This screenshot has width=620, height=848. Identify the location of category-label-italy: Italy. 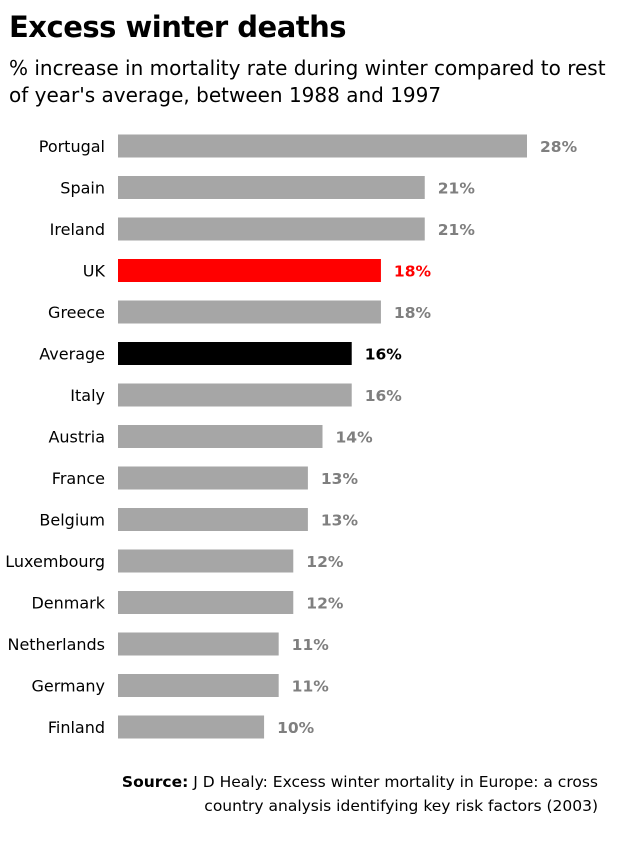
(87, 395).